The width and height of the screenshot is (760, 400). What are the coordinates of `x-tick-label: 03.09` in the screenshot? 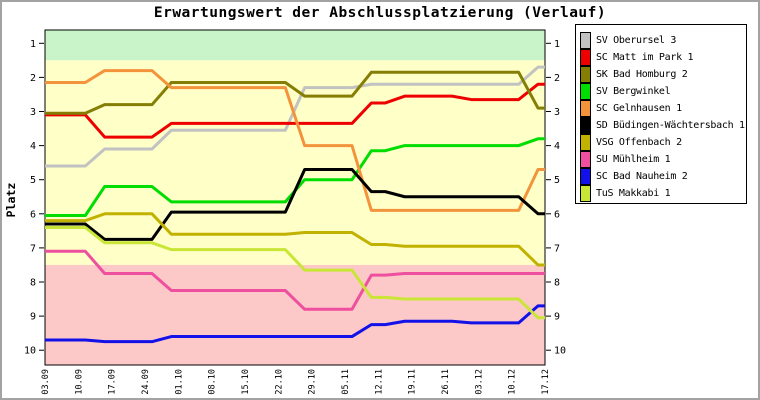 It's located at (46, 382).